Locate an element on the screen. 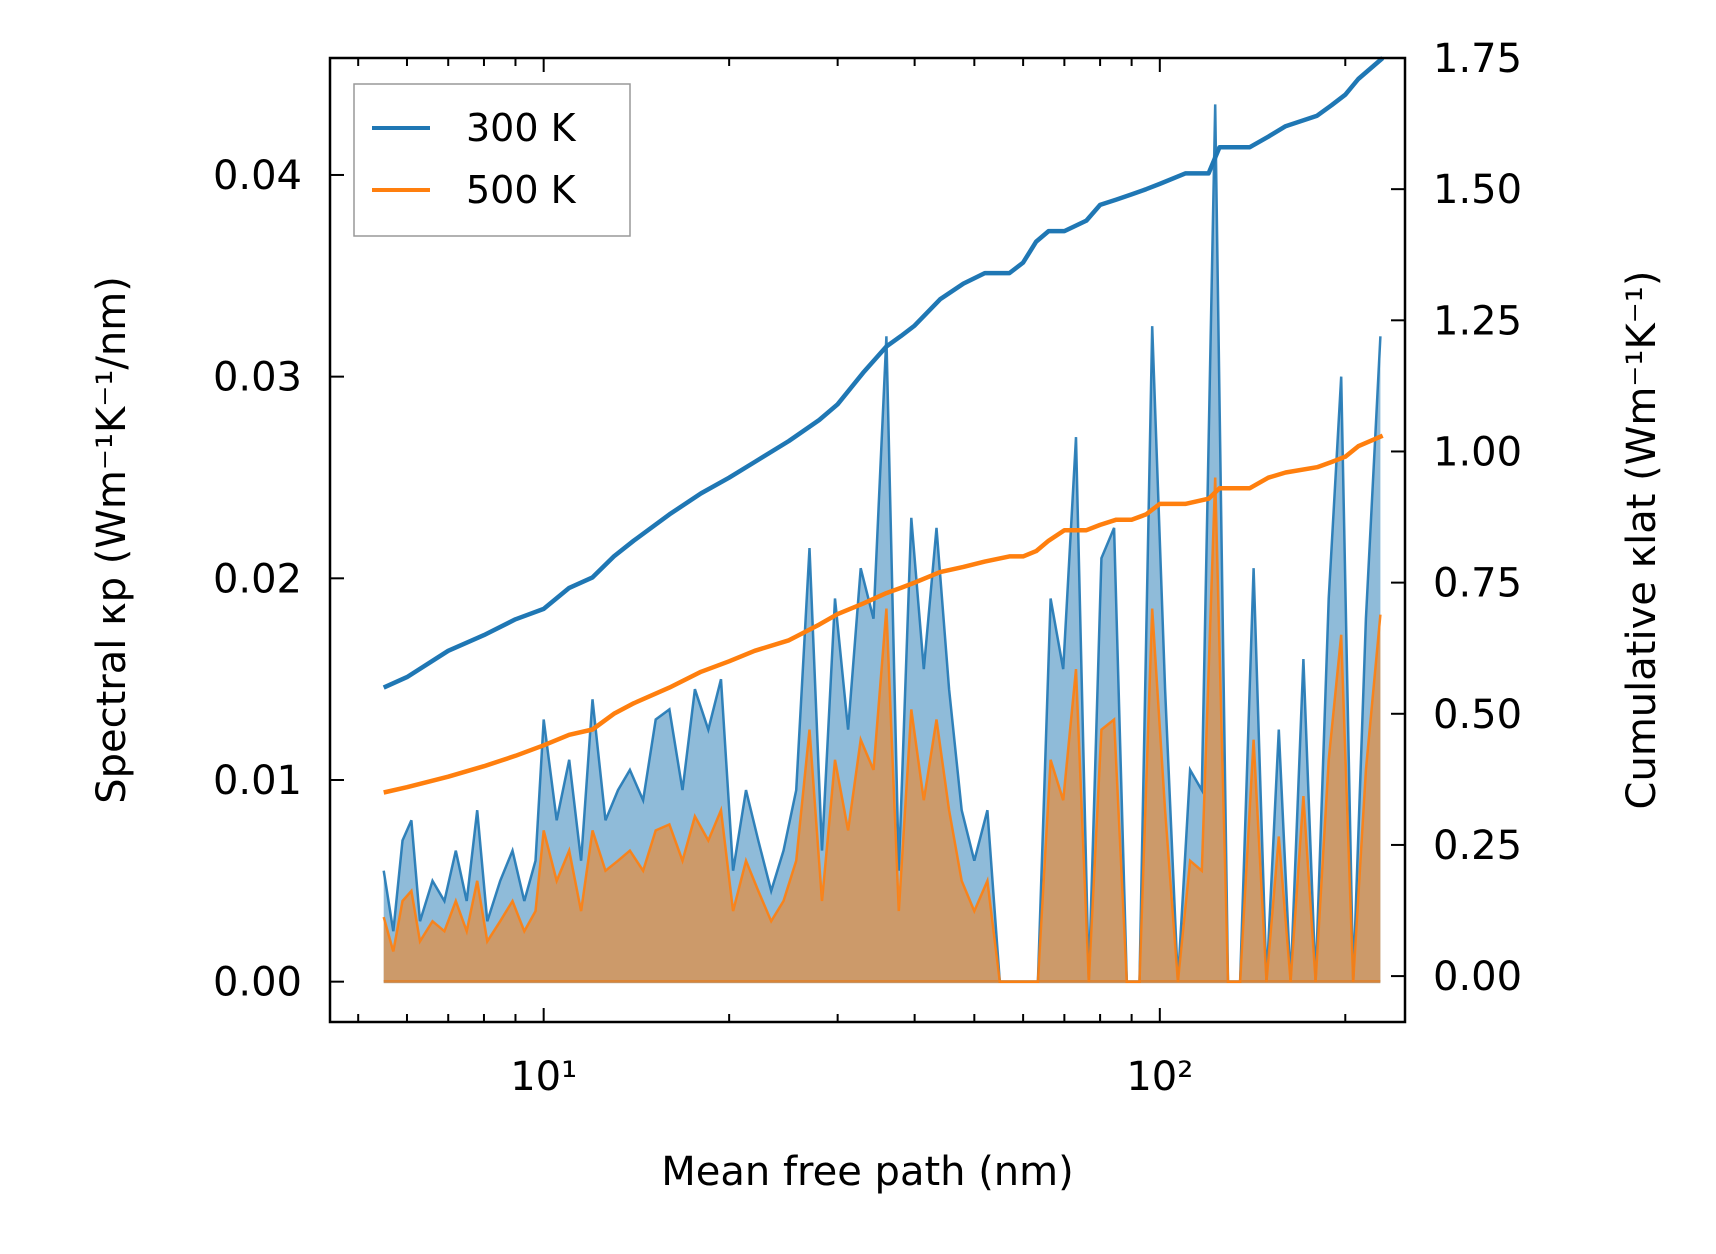  y-right-tick-label: 0.25 is located at coordinates (1477, 846).